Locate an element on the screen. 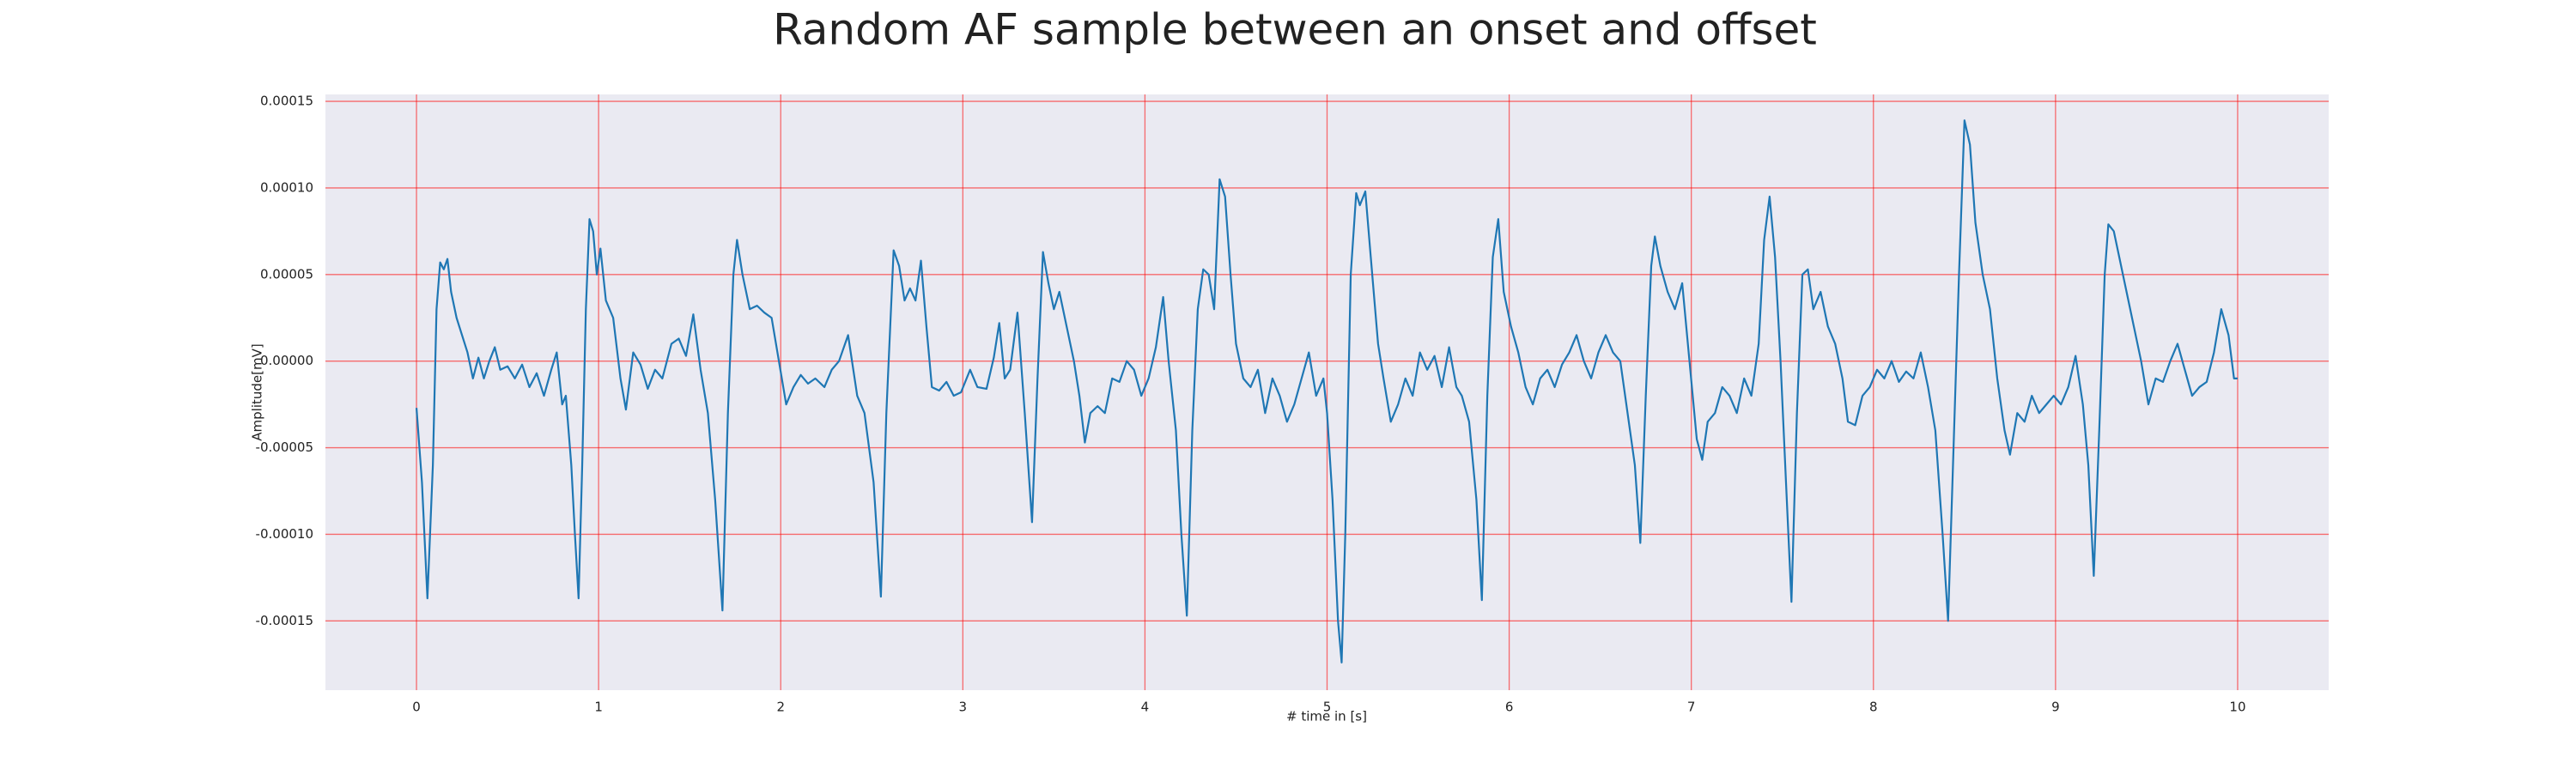  x-tick-label: 9 is located at coordinates (2055, 707).